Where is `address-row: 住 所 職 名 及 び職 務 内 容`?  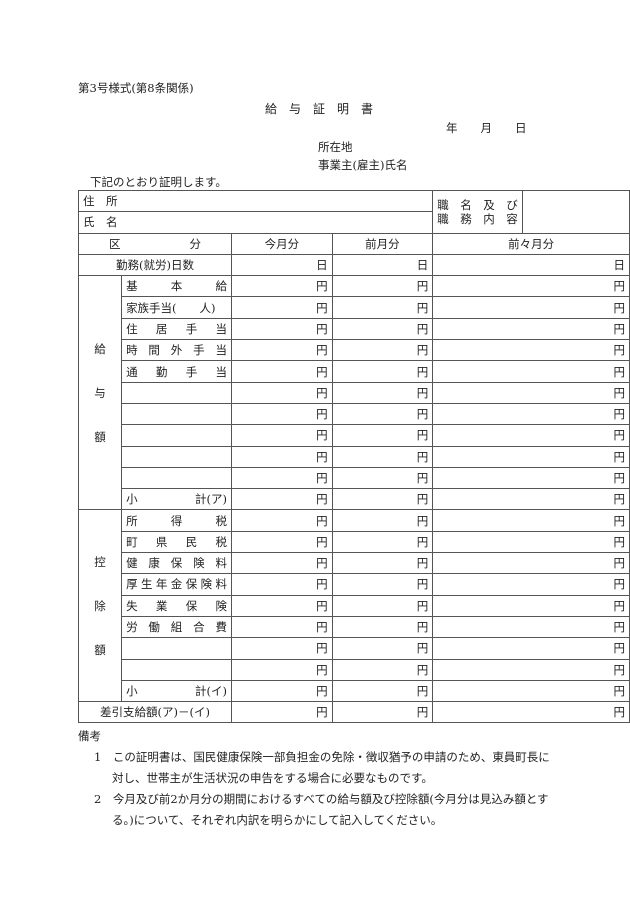
address-row: 住 所 職 名 及 び職 務 内 容 is located at coordinates (353, 211).